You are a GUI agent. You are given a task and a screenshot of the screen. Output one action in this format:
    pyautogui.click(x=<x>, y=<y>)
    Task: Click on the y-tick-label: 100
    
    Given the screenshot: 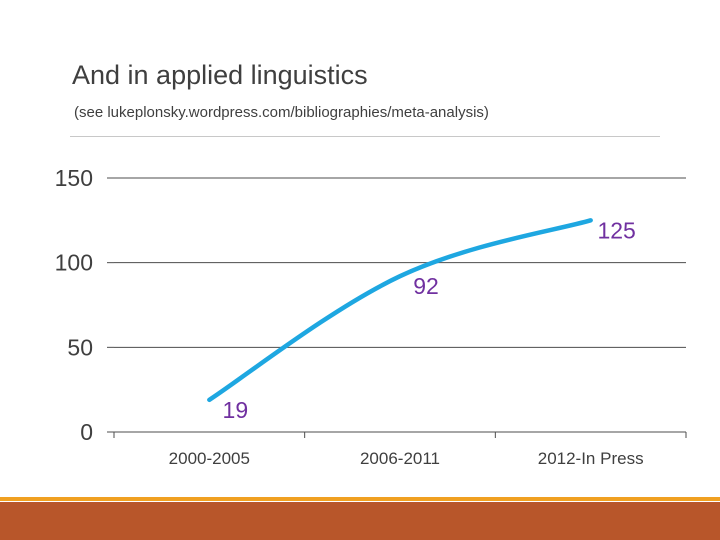 What is the action you would take?
    pyautogui.click(x=74, y=263)
    